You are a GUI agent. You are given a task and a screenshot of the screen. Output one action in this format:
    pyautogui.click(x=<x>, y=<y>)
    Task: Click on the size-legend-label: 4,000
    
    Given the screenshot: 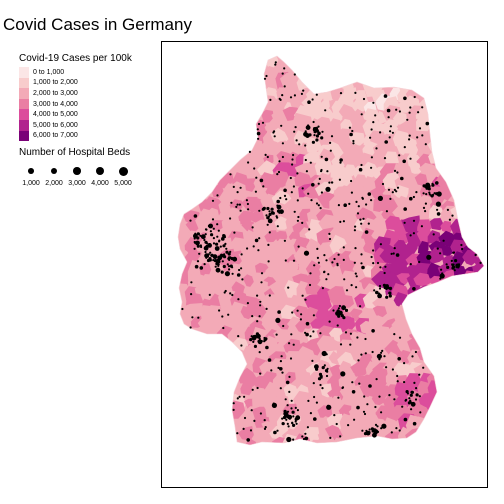 What is the action you would take?
    pyautogui.click(x=100, y=183)
    